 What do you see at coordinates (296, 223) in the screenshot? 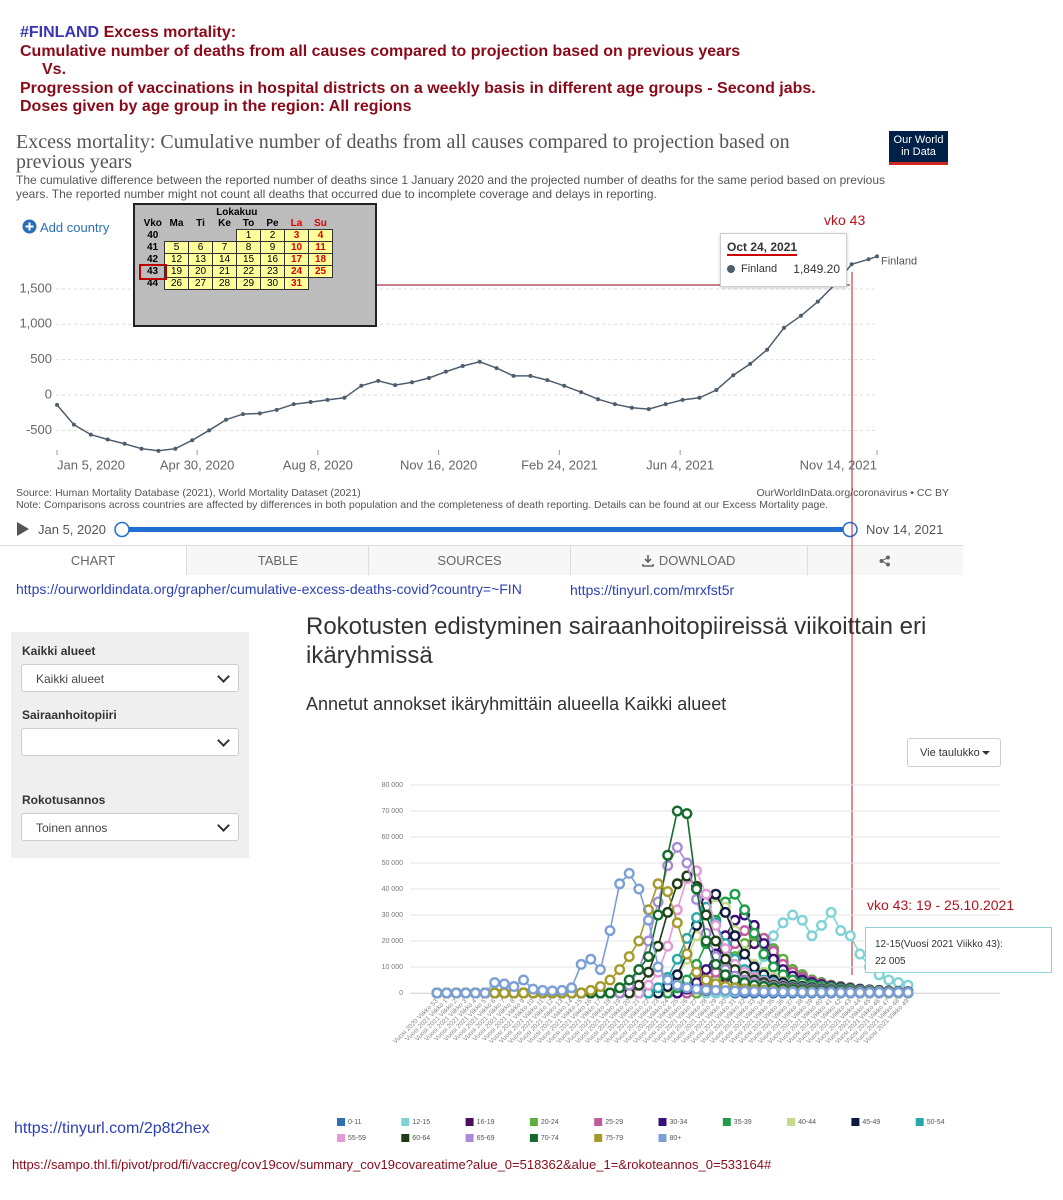
I see `calendar-header: La` at bounding box center [296, 223].